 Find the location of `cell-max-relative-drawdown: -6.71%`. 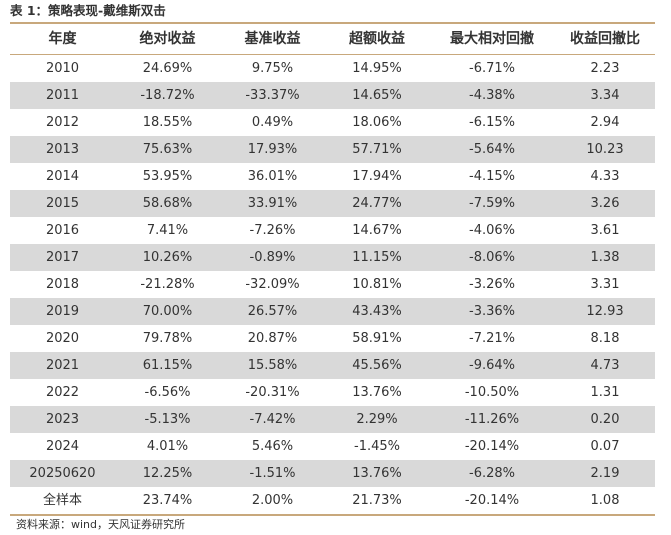

cell-max-relative-drawdown: -6.71% is located at coordinates (492, 68).